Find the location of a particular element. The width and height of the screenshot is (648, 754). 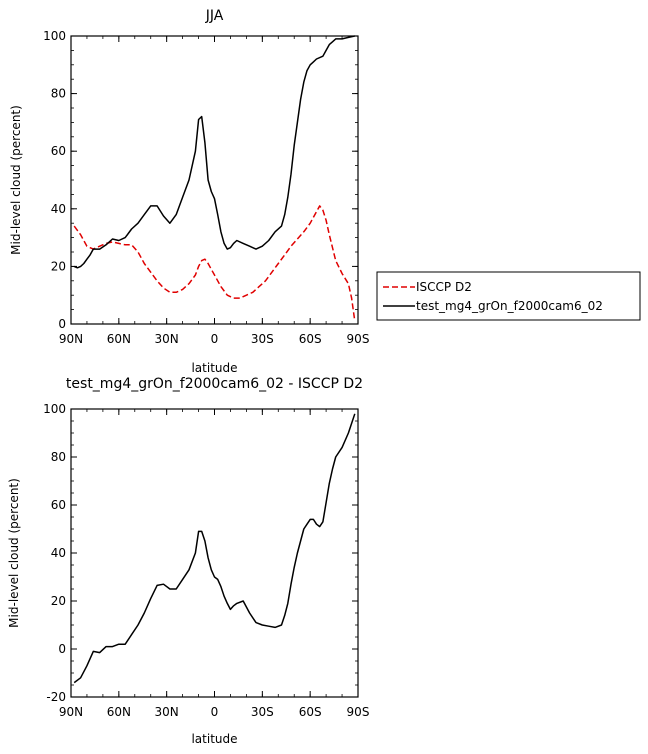

legend-label-0: ISCCP D2 is located at coordinates (444, 287).